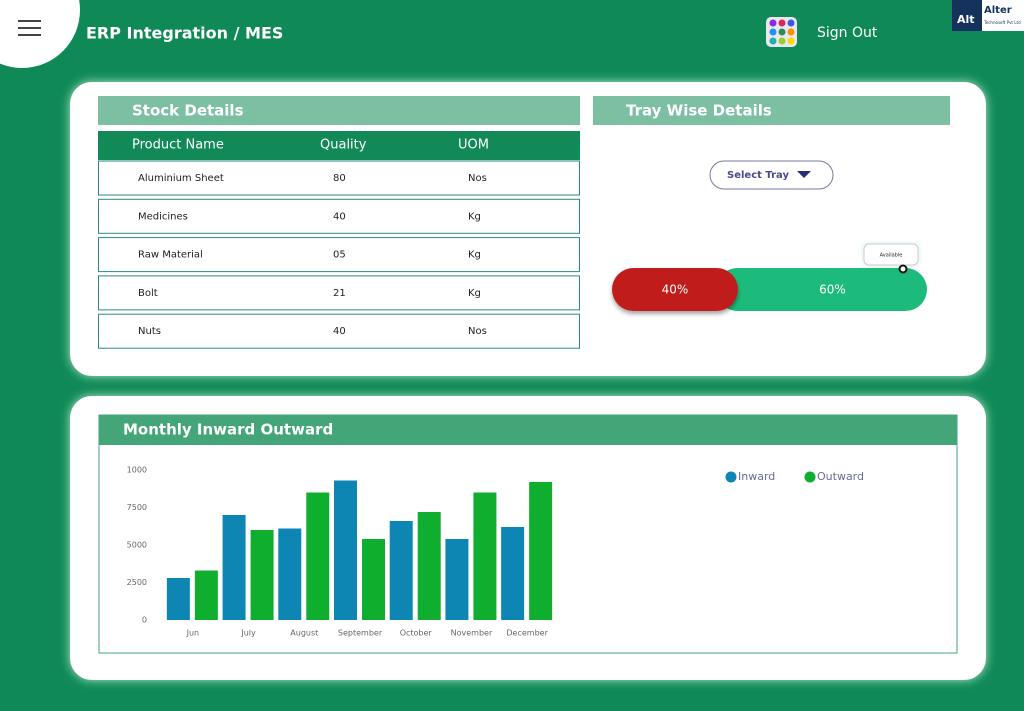 This screenshot has width=1024, height=711. Describe the element at coordinates (184, 33) in the screenshot. I see `page-title: ERP Integration / MES` at that location.